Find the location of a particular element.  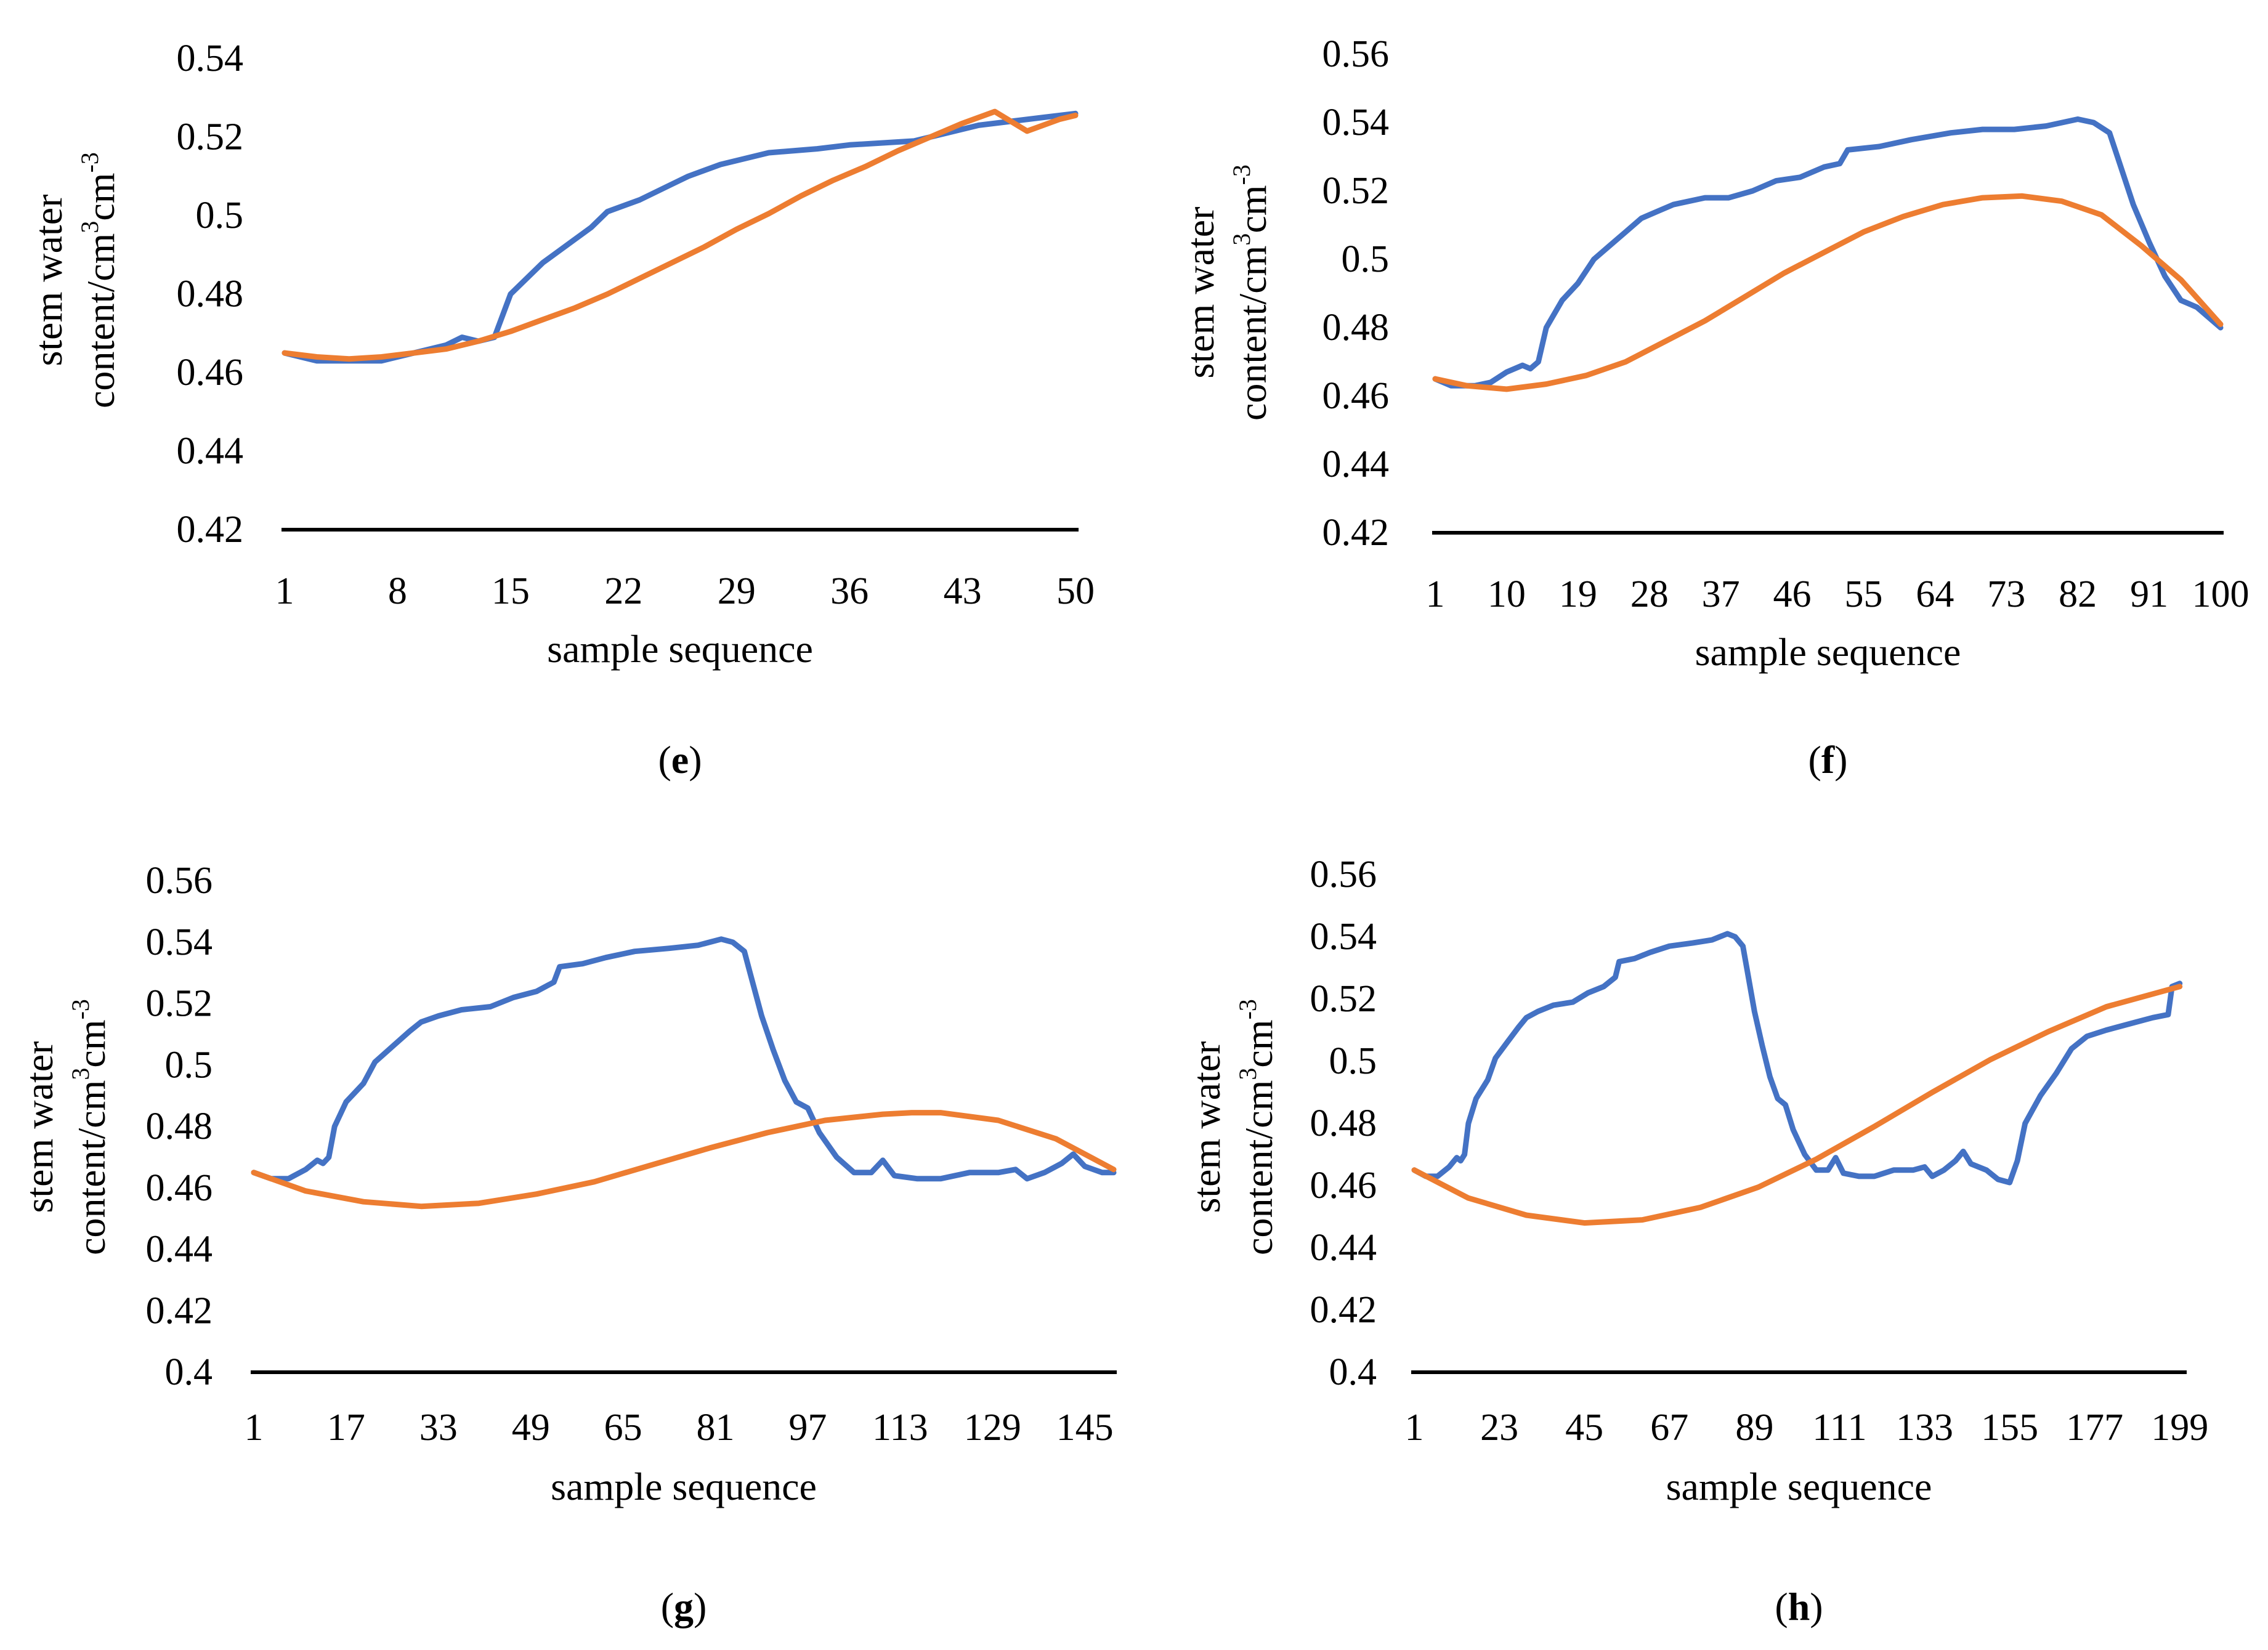

x-tick-label: 155 is located at coordinates (2010, 1428).